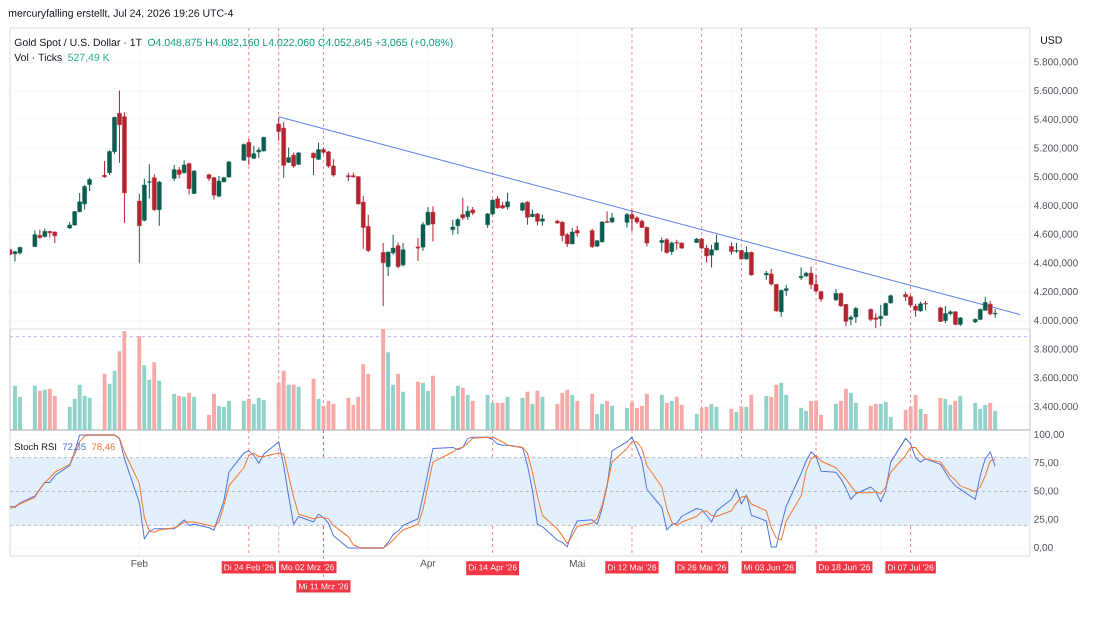 This screenshot has height=638, width=1100. What do you see at coordinates (35, 447) in the screenshot?
I see `text: Stoch RSI` at bounding box center [35, 447].